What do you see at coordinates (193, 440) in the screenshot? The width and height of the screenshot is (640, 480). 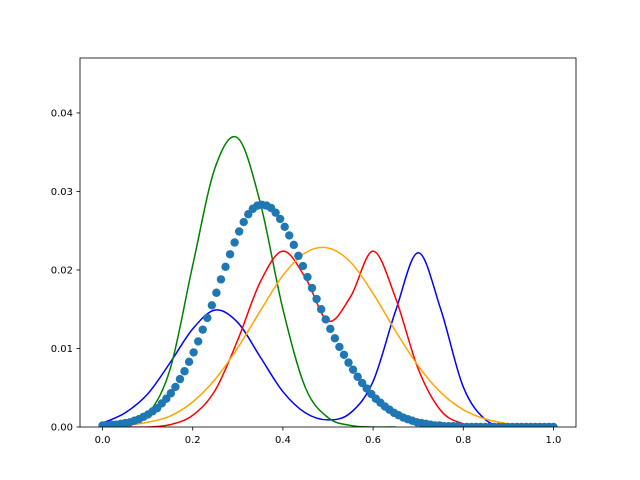 I see `x-tick-label: 0.2` at bounding box center [193, 440].